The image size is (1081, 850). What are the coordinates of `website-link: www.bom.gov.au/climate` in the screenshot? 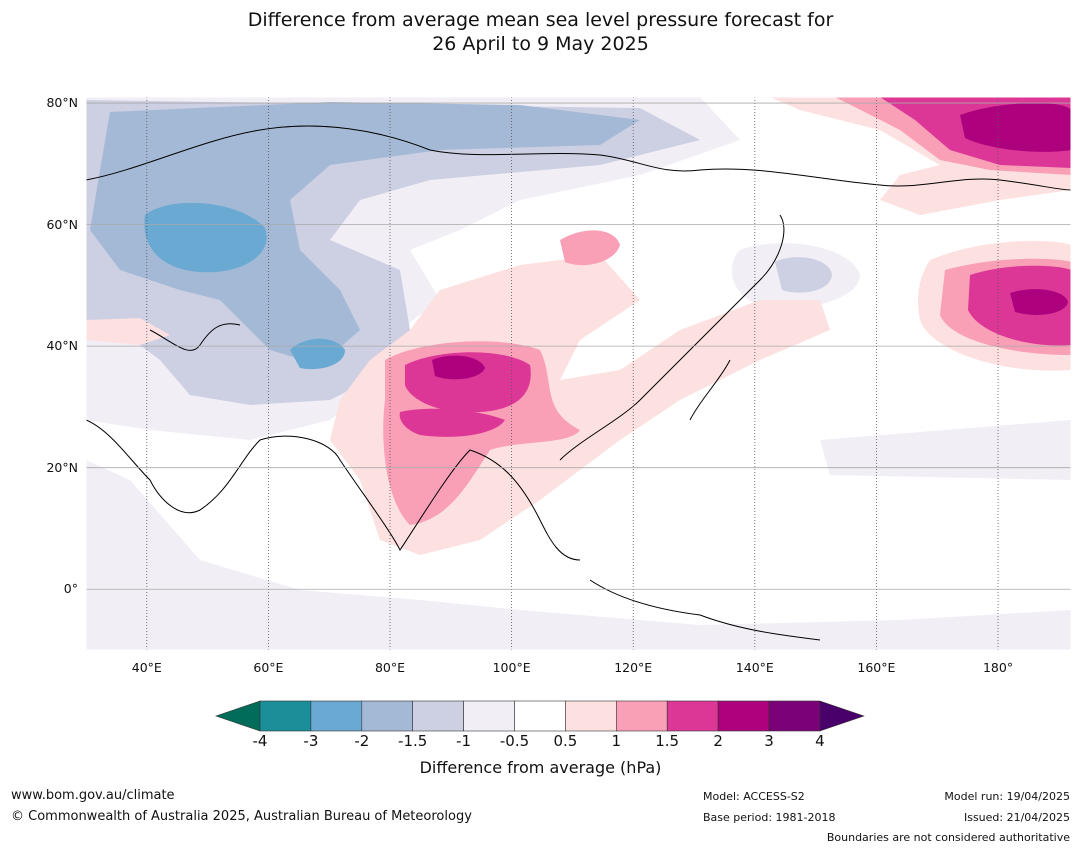 It's located at (93, 795).